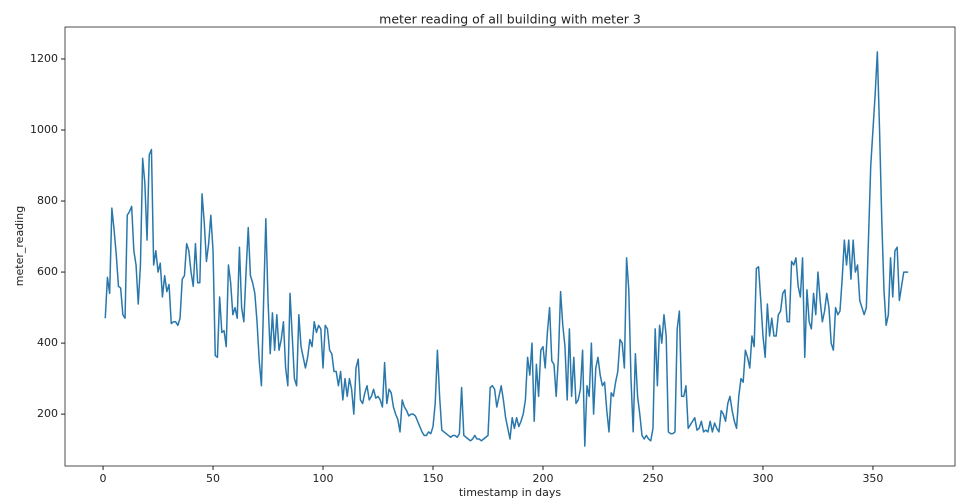  Describe the element at coordinates (47, 271) in the screenshot. I see `y-tick-label: 600` at that location.